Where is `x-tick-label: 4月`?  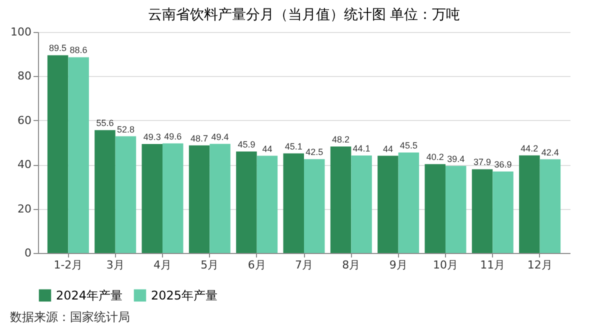 x-tick-label: 4月 is located at coordinates (163, 265).